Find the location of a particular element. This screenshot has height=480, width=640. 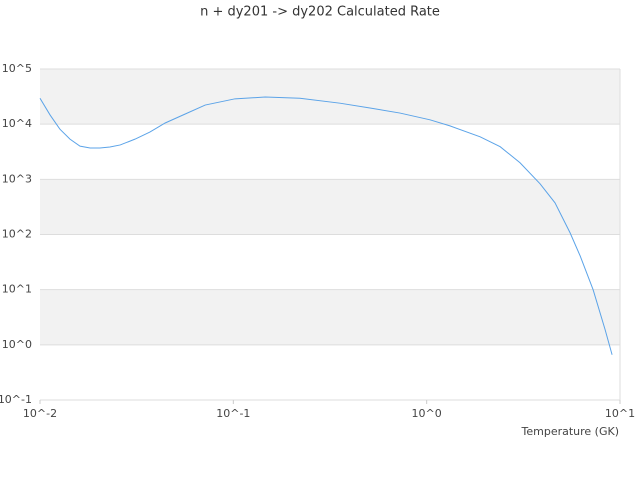

x-tick-label: 10^1 is located at coordinates (620, 413).